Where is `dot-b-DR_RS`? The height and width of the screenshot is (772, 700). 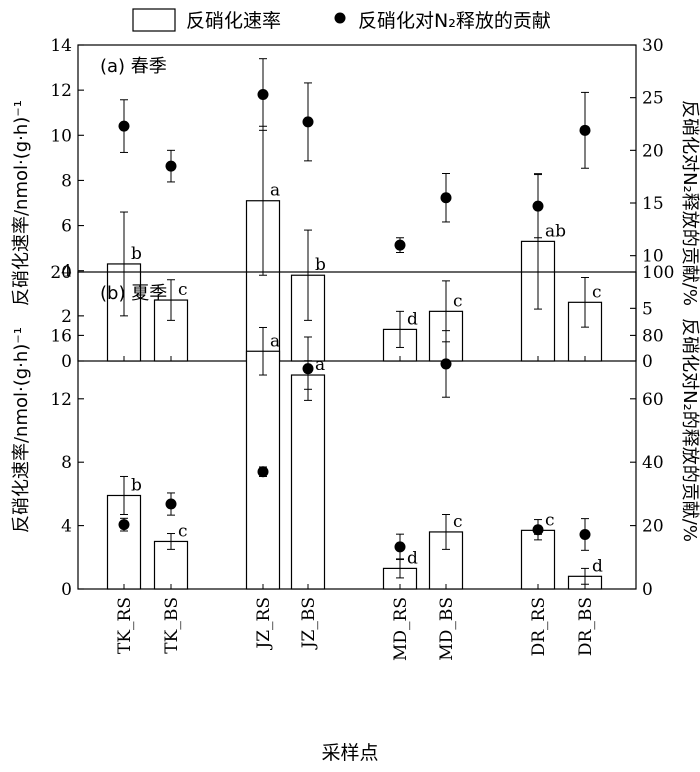 dot-b-DR_RS is located at coordinates (538, 530).